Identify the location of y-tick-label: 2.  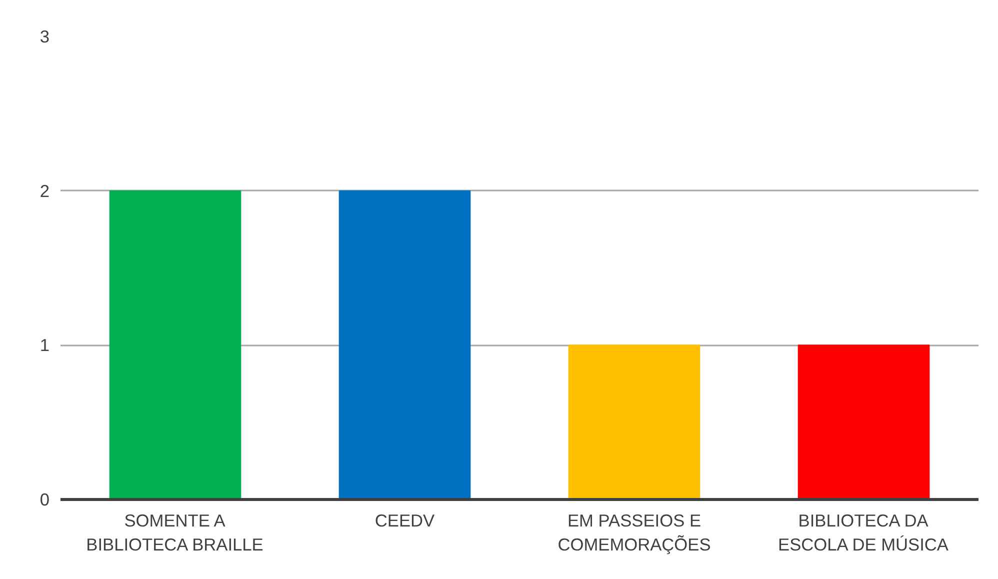
(45, 190).